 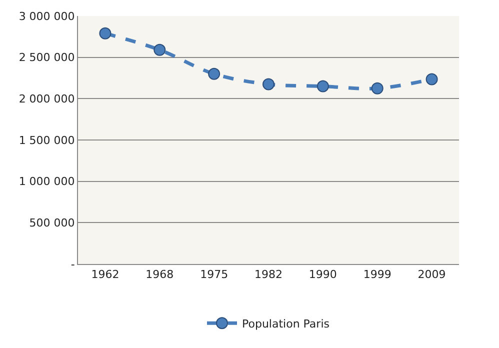 I want to click on x-tick-label: 2009, so click(x=432, y=275).